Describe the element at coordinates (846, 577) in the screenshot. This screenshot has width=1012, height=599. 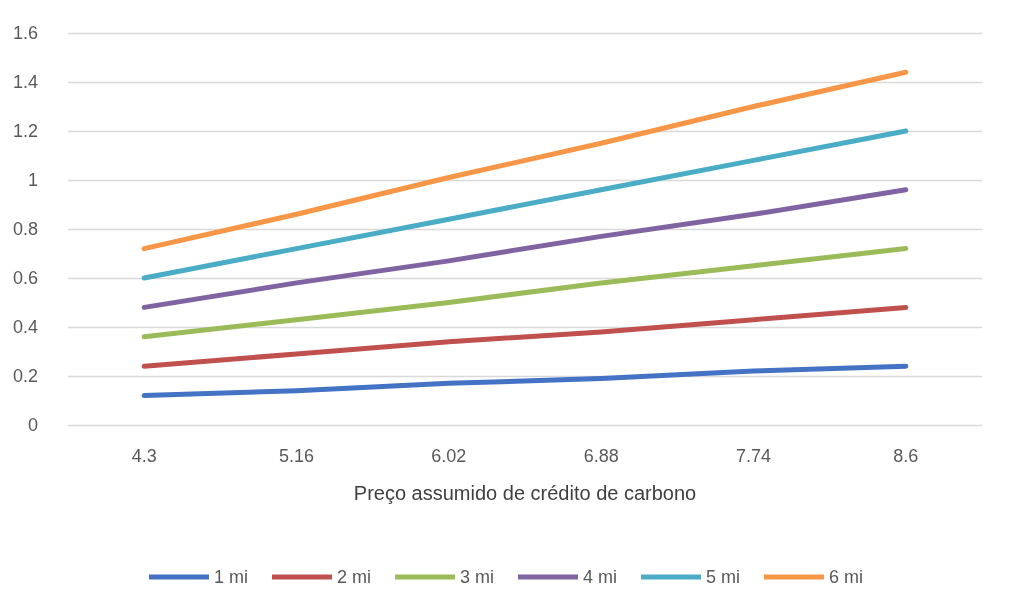
I see `legend-label: 6 mi` at that location.